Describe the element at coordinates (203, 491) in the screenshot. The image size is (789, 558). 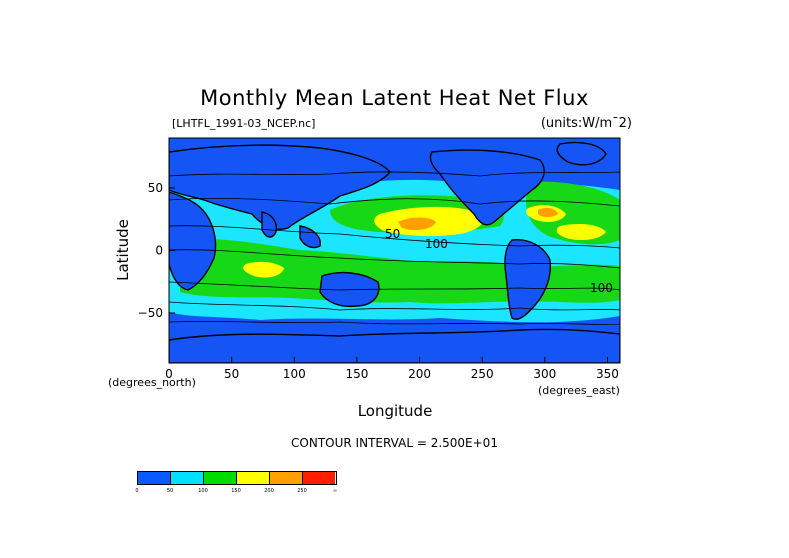
I see `colorbar-level-label: 100` at that location.